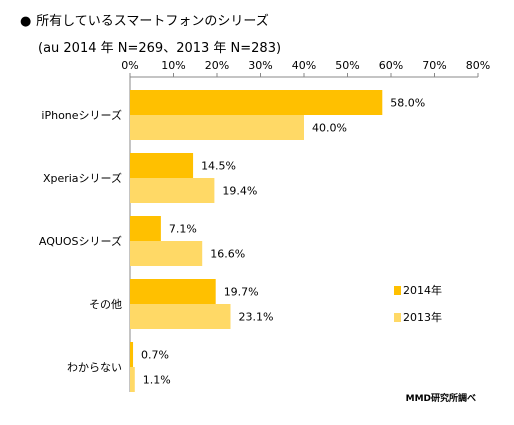 The width and height of the screenshot is (514, 425). Describe the element at coordinates (347, 65) in the screenshot. I see `x-tick-label: 50%` at that location.